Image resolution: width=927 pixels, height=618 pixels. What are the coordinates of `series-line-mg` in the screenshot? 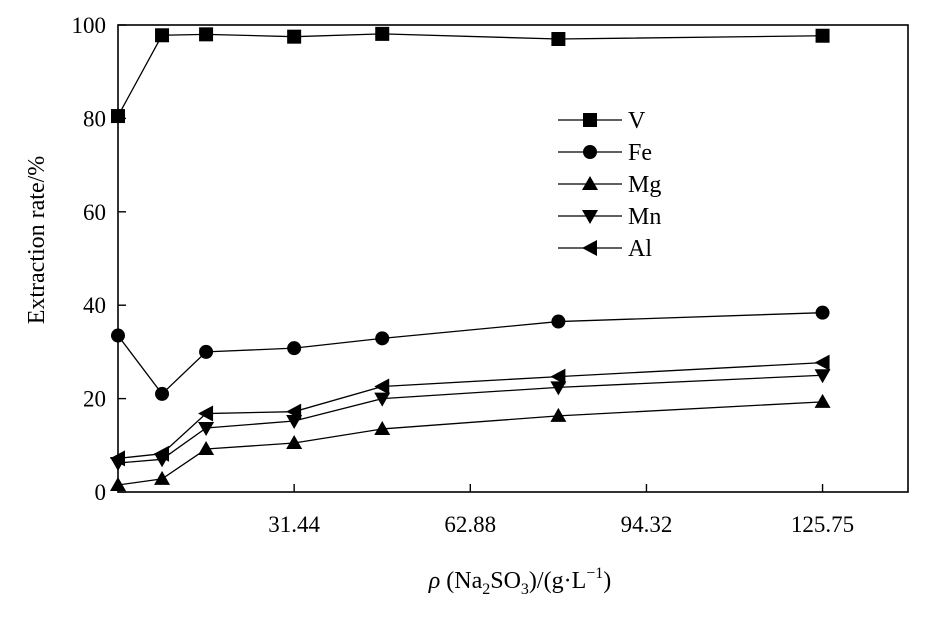 It's located at (470, 443).